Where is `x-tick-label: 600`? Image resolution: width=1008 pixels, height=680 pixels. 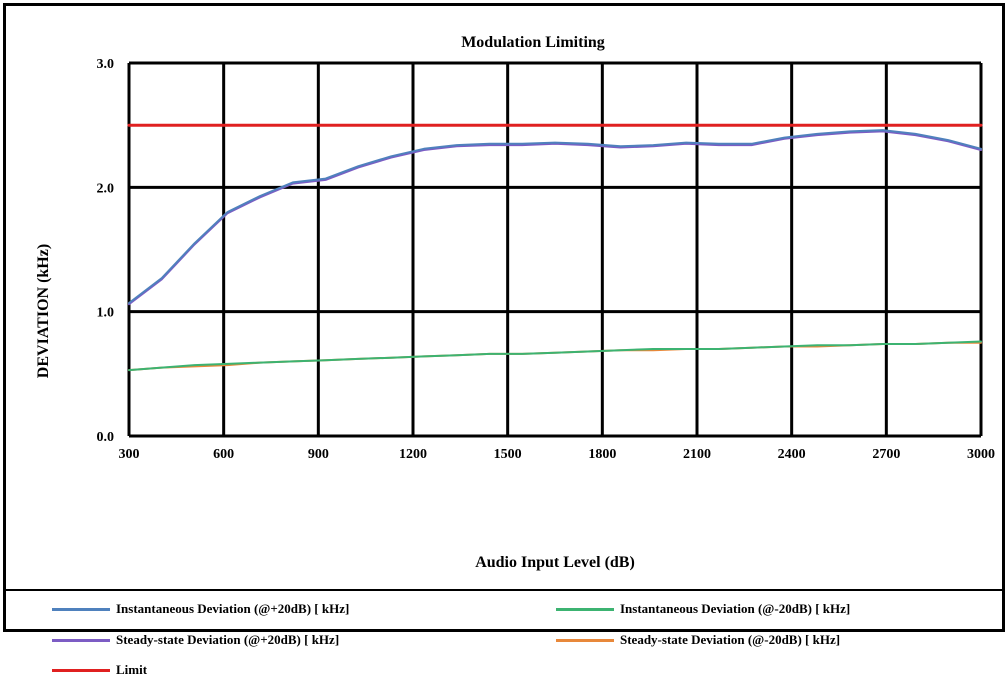
x-tick-label: 600 is located at coordinates (223, 454).